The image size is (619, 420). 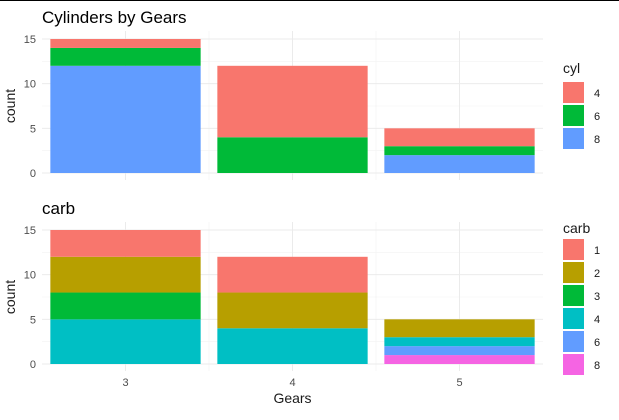 I want to click on bar-segment-gear5-series2, so click(x=459, y=328).